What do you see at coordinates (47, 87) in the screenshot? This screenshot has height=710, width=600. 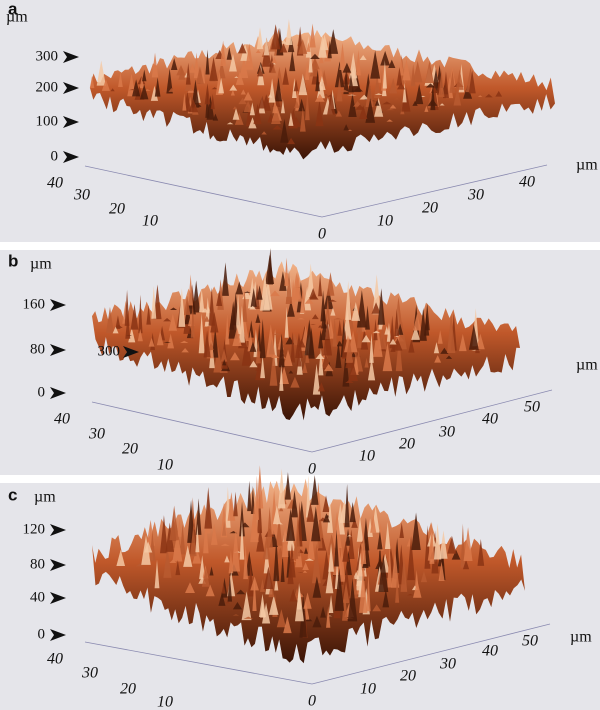 I see `z-tick-label: 200` at bounding box center [47, 87].